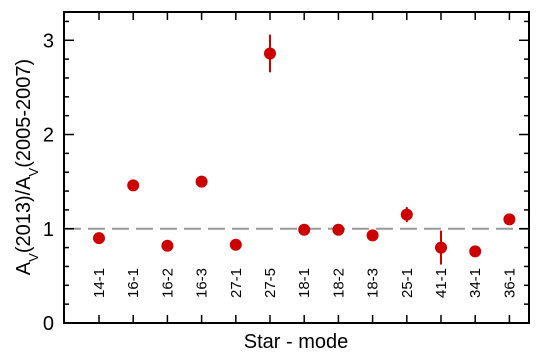  Describe the element at coordinates (48, 41) in the screenshot. I see `y-tick-label: 3` at that location.